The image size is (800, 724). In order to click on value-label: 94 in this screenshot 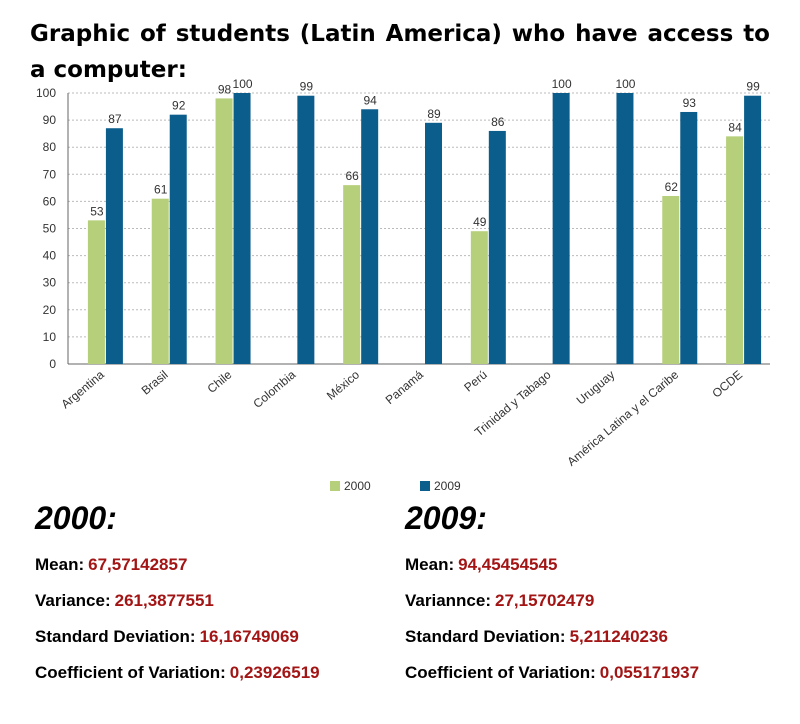, I will do `click(371, 100)`.